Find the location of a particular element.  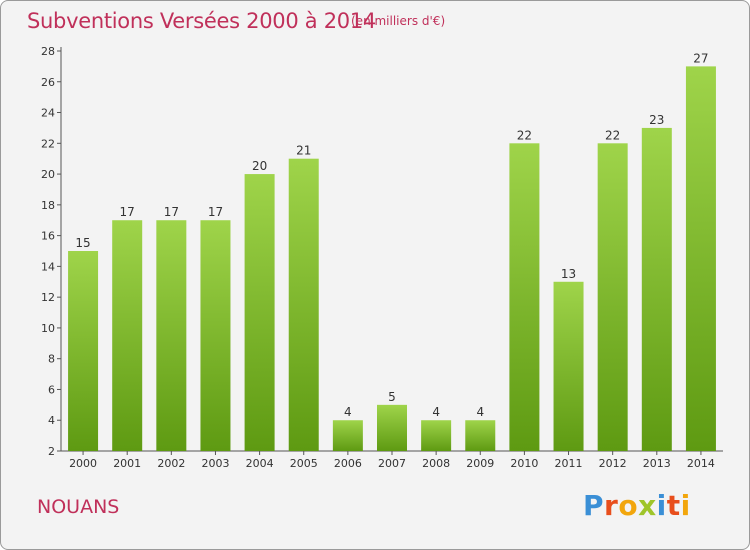

bar-value-label: 27 is located at coordinates (700, 58).